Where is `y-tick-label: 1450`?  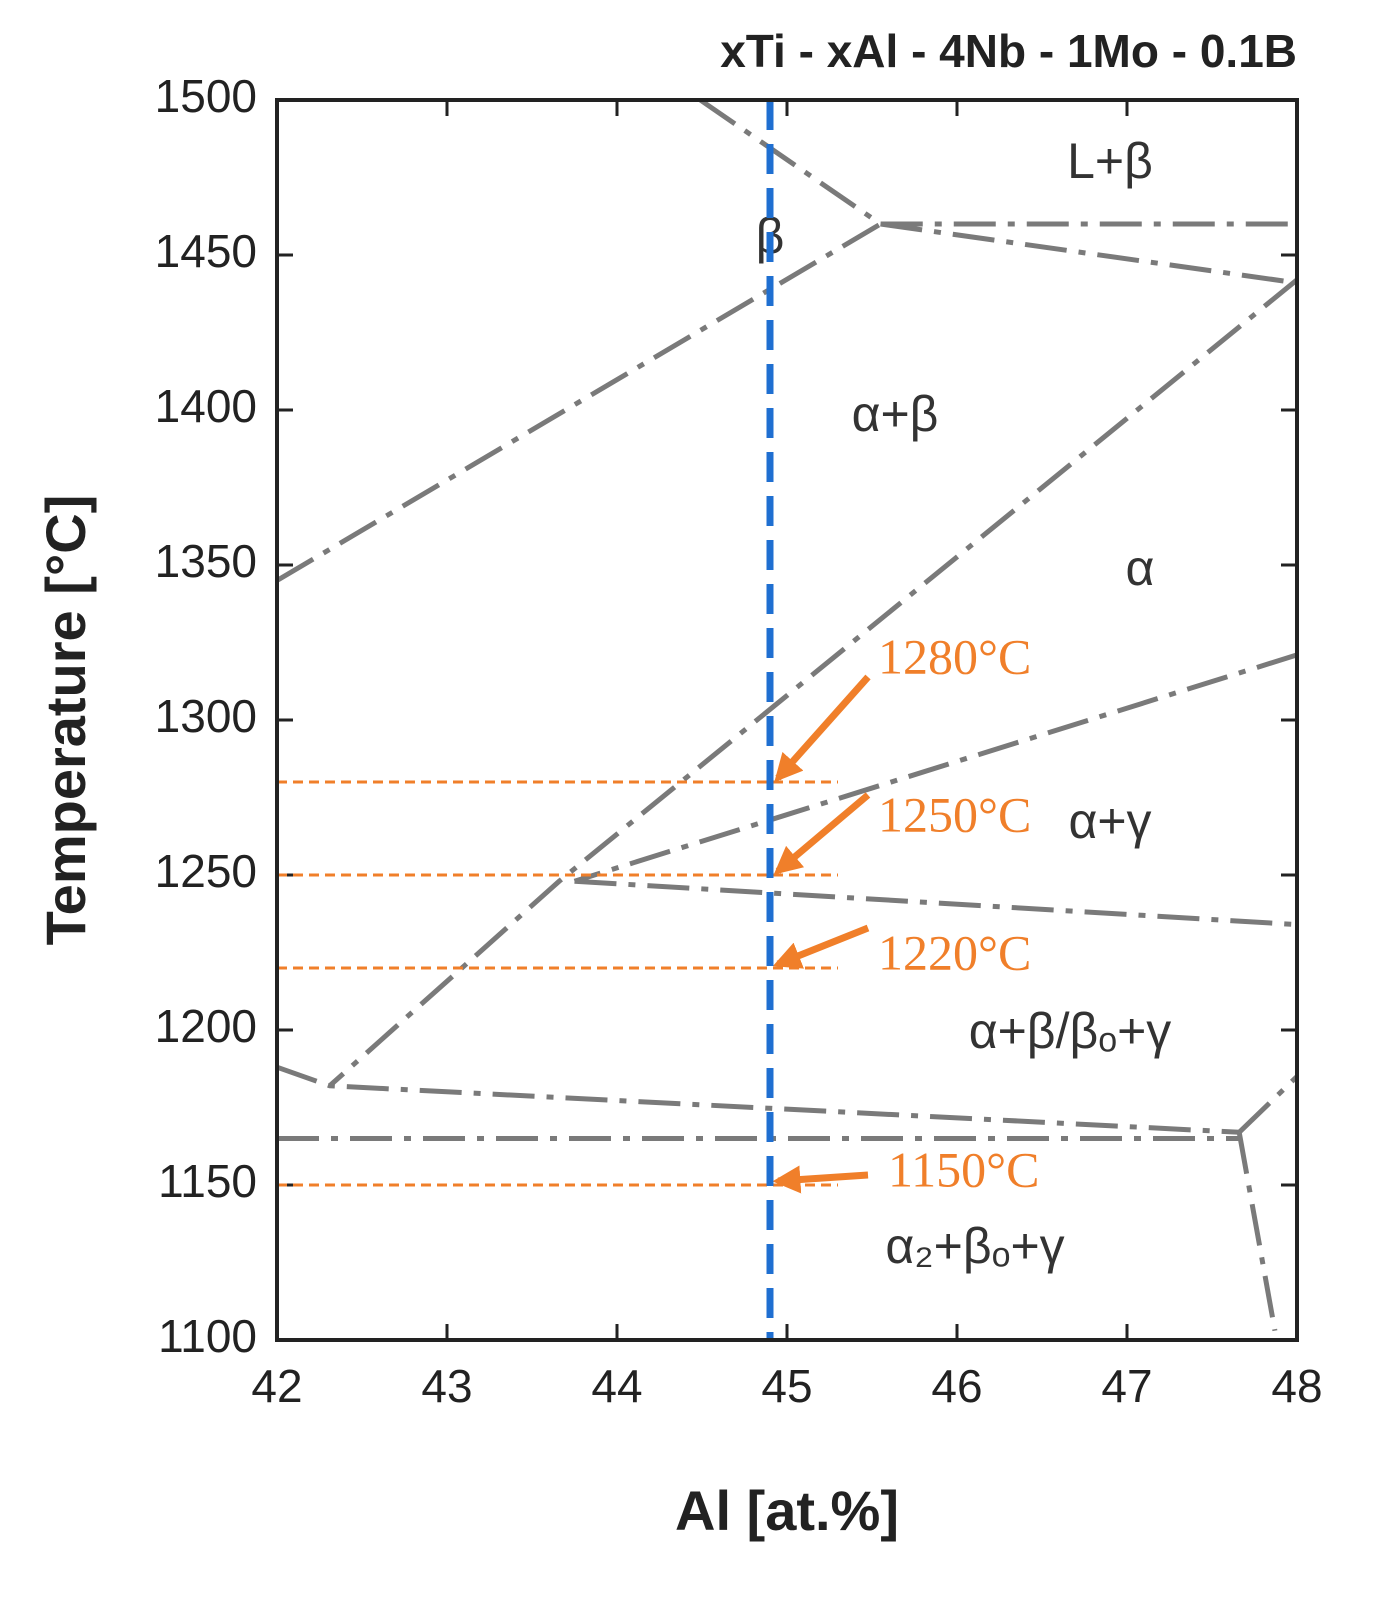 y-tick-label: 1450 is located at coordinates (206, 251).